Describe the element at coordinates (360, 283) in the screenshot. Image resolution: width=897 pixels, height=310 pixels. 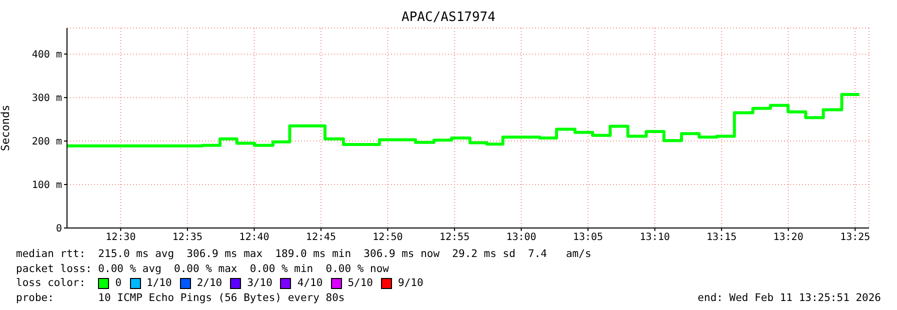
I see `legend-label: 5/10` at that location.